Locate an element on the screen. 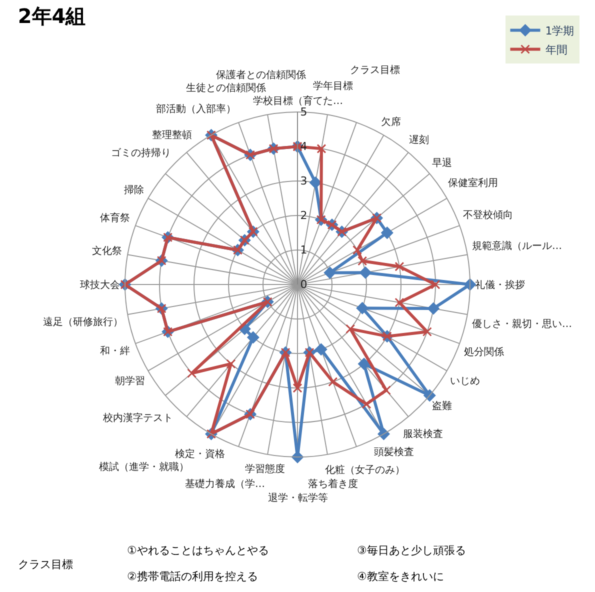 The image size is (595, 592). spoke-label: 服装検査 is located at coordinates (423, 434).